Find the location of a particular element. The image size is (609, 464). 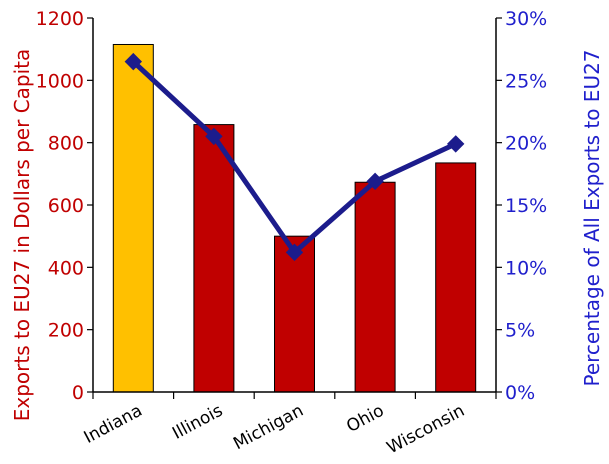

right-tick-label: 10% is located at coordinates (526, 268).